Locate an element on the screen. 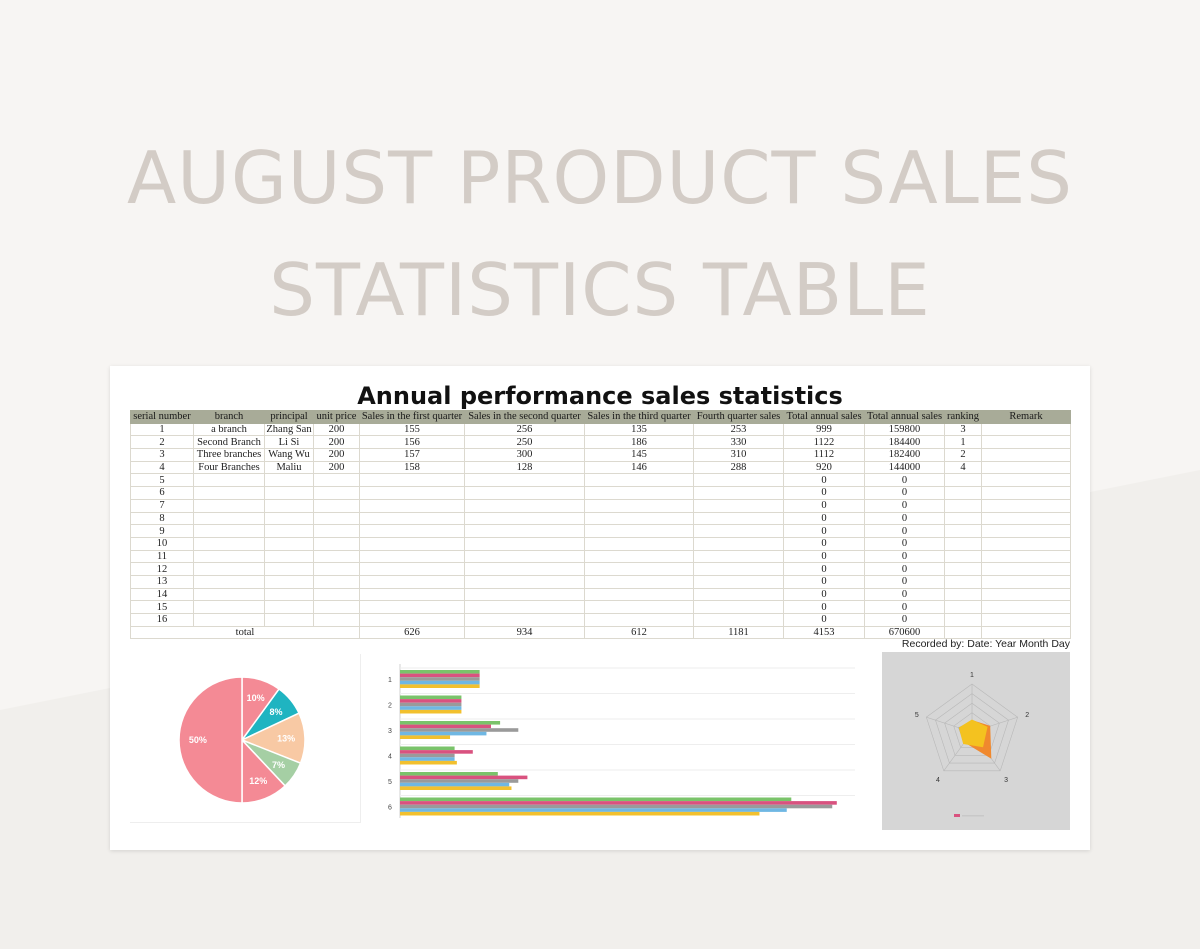  table-cell: 145 is located at coordinates (639, 455).